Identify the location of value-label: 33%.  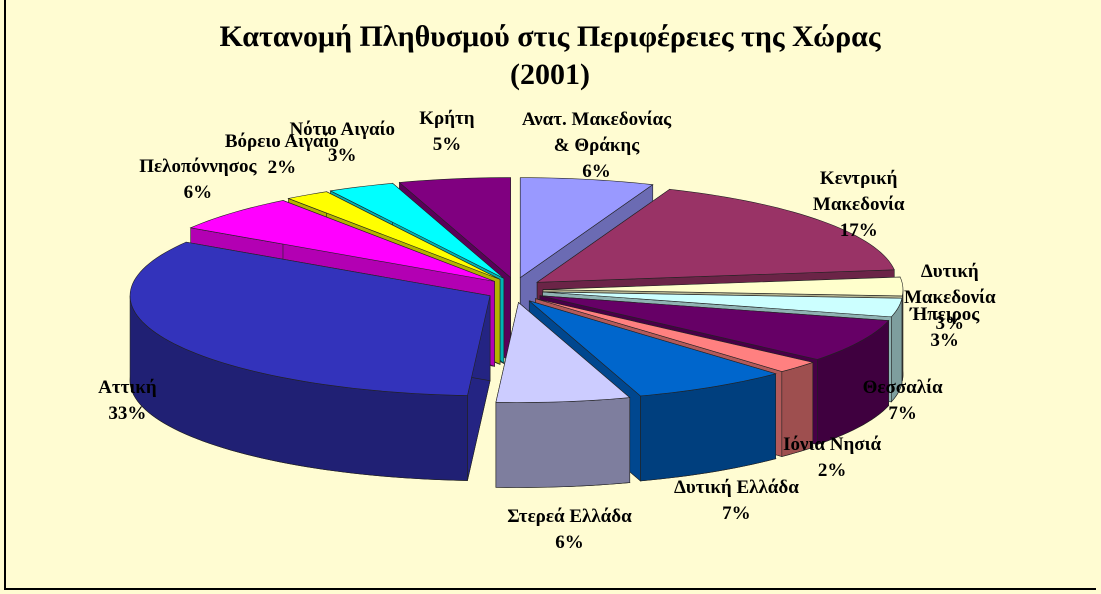
(127, 414).